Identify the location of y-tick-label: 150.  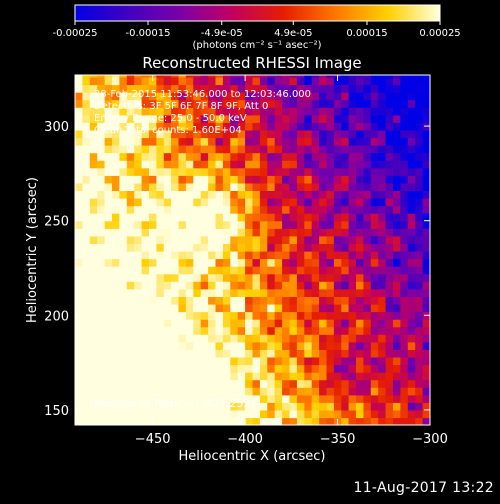
(56, 411).